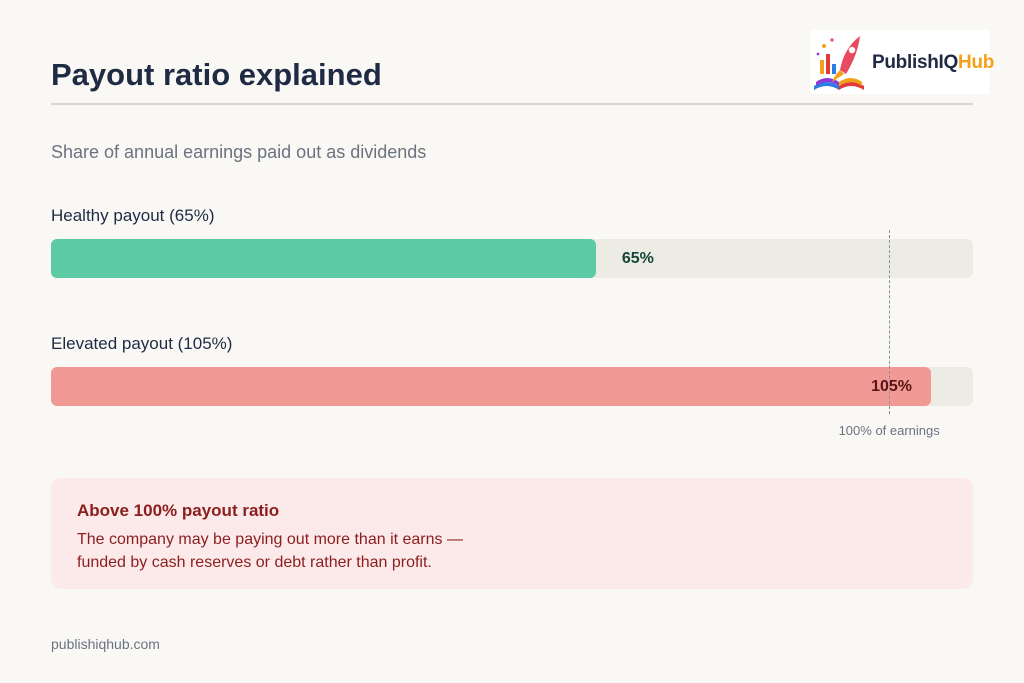 This screenshot has height=683, width=1024. Describe the element at coordinates (216, 74) in the screenshot. I see `page-title: Payout ratio explained` at that location.